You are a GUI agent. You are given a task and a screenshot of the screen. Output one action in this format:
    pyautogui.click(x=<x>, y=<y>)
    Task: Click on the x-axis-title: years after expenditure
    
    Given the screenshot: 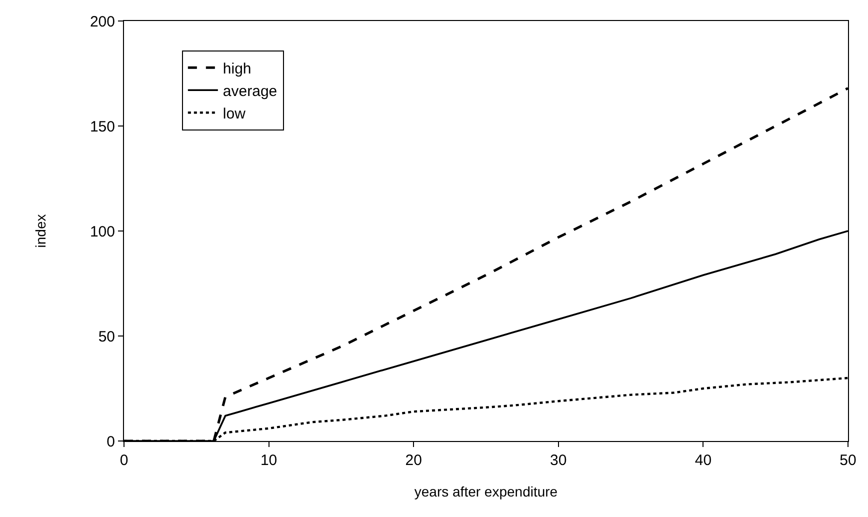 What is the action you would take?
    pyautogui.click(x=486, y=491)
    